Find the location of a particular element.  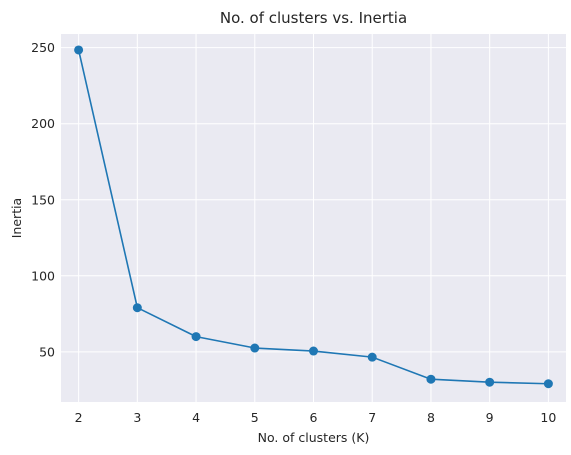

x-tick-label: 7 is located at coordinates (372, 417).